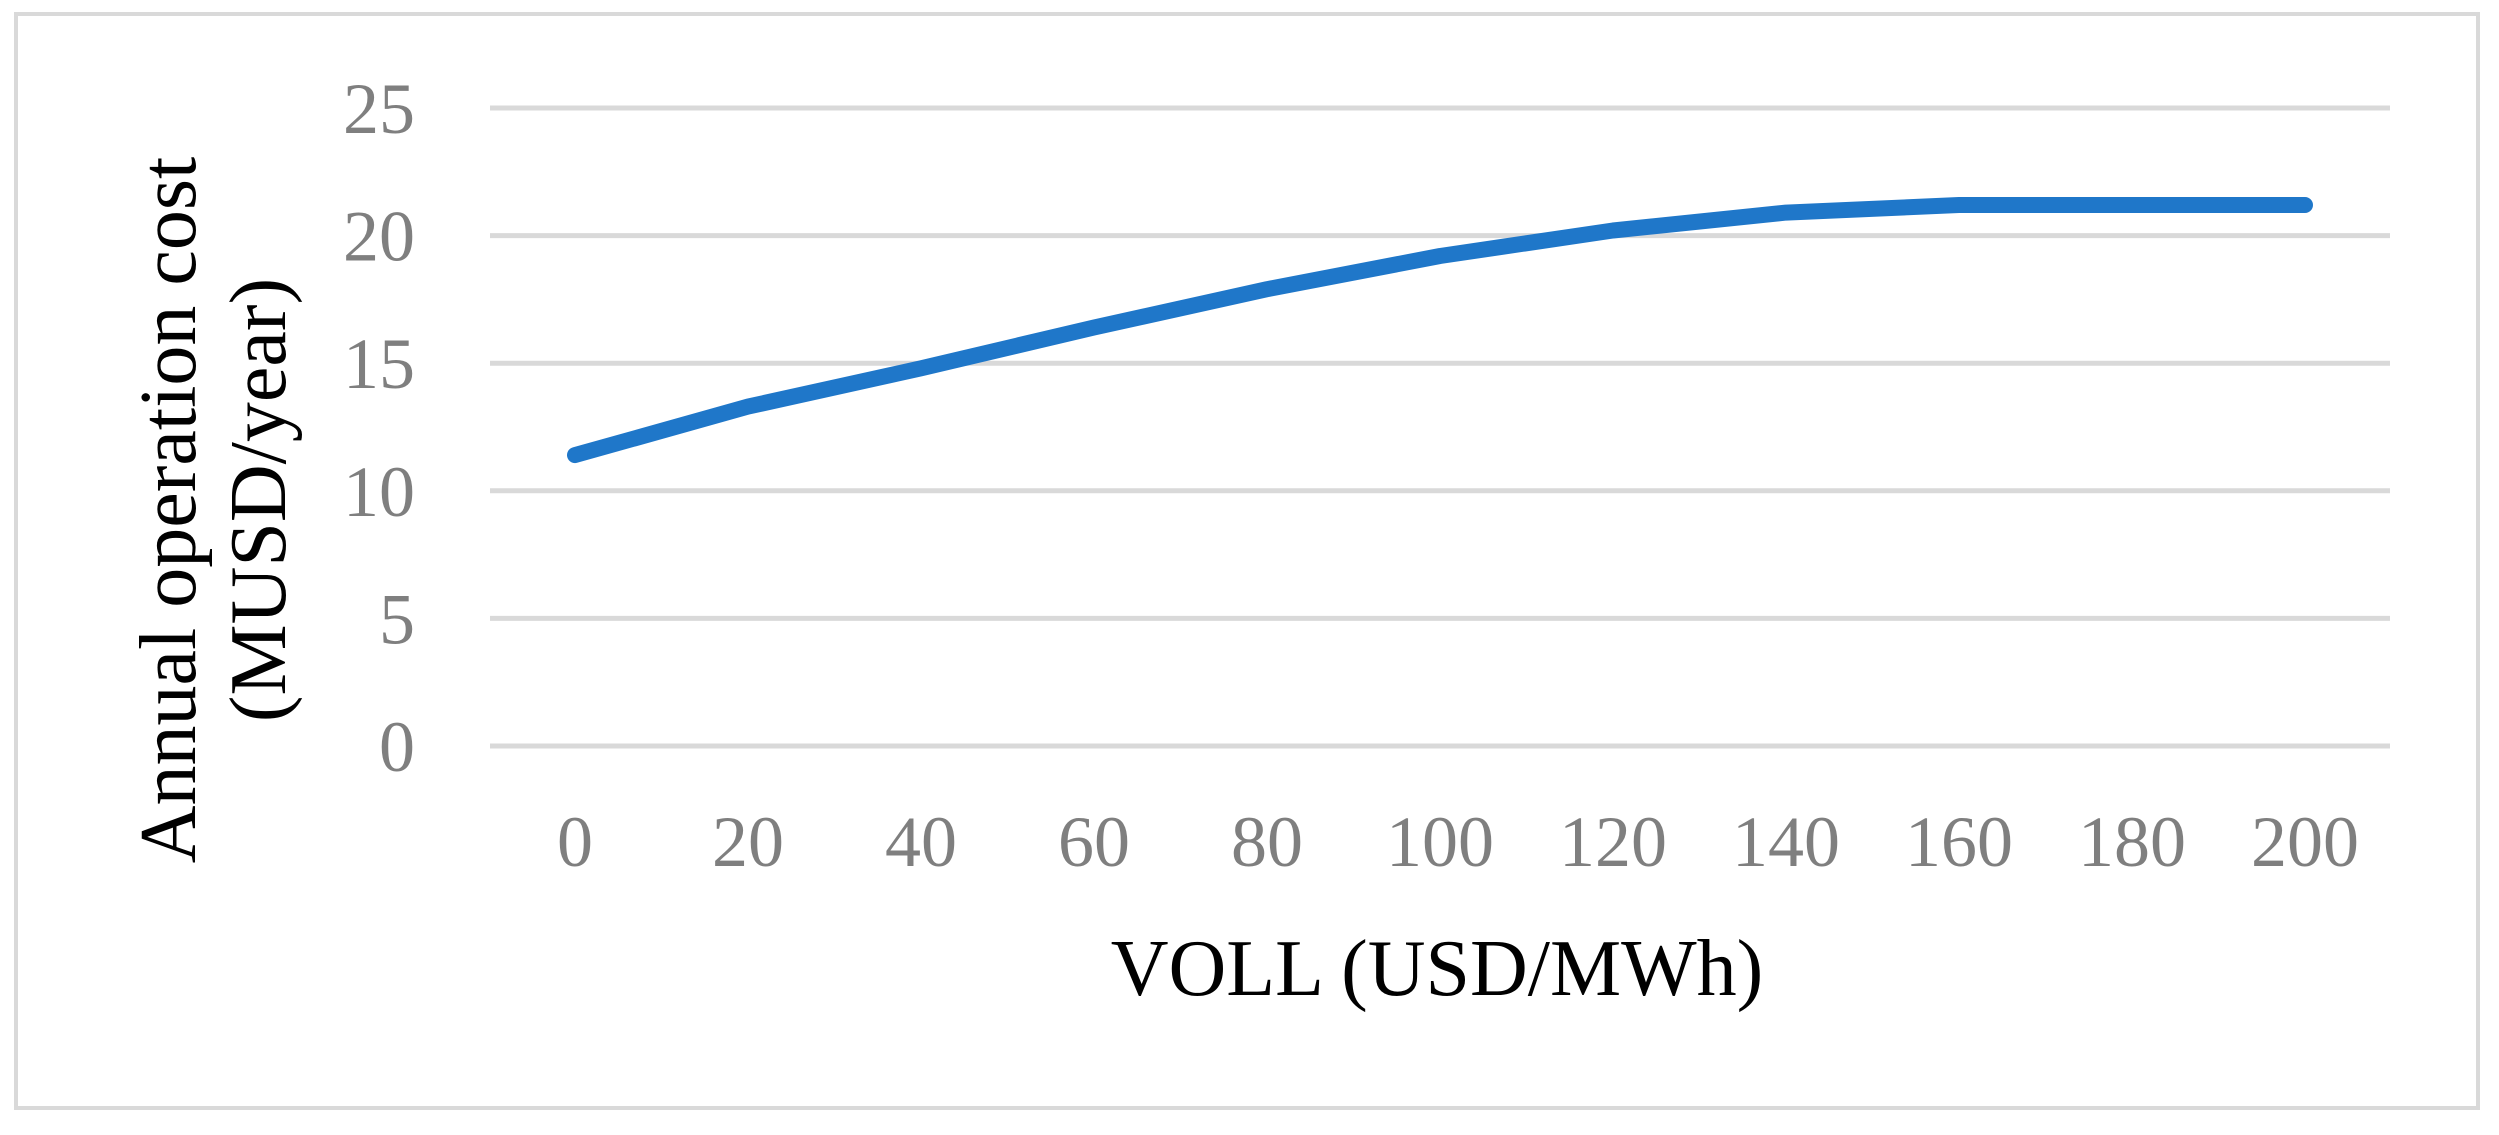  Describe the element at coordinates (214, 500) in the screenshot. I see `y-axis-title: Annual operation cost (MUSD/year)` at that location.